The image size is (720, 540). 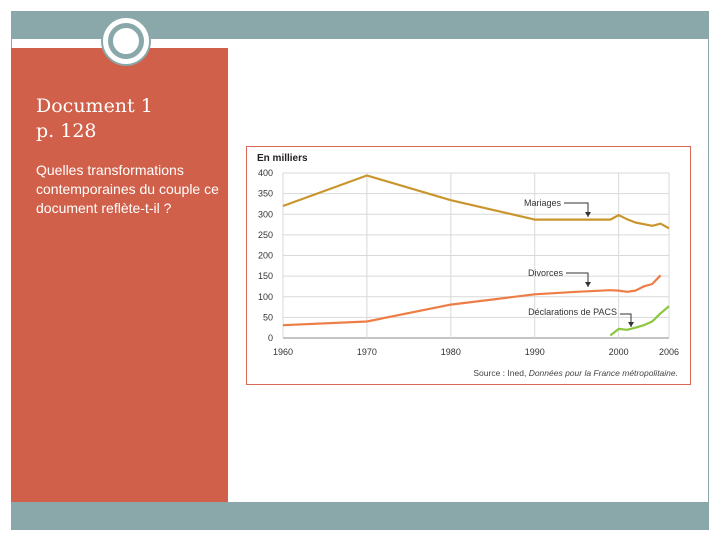 I want to click on x-tick-label: 1990, so click(x=535, y=352).